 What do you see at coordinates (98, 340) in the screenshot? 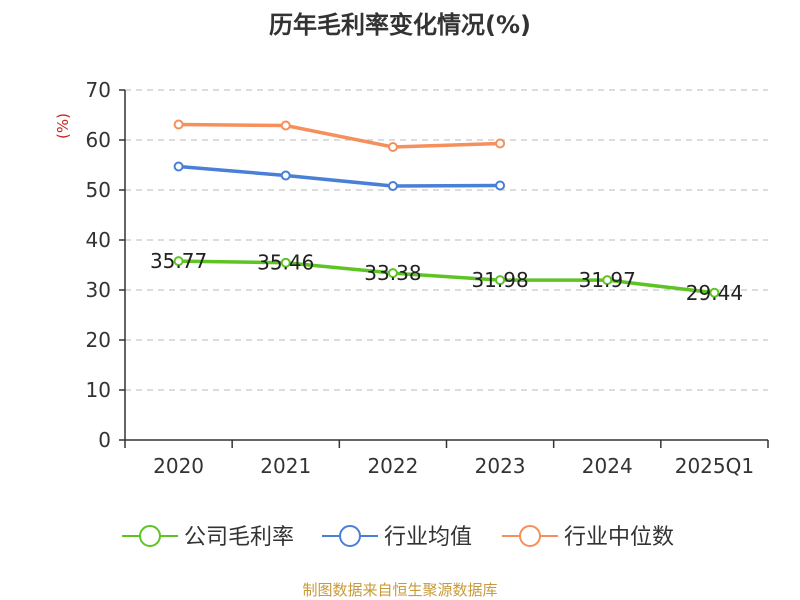
I see `y-tick-label: 20` at bounding box center [98, 340].